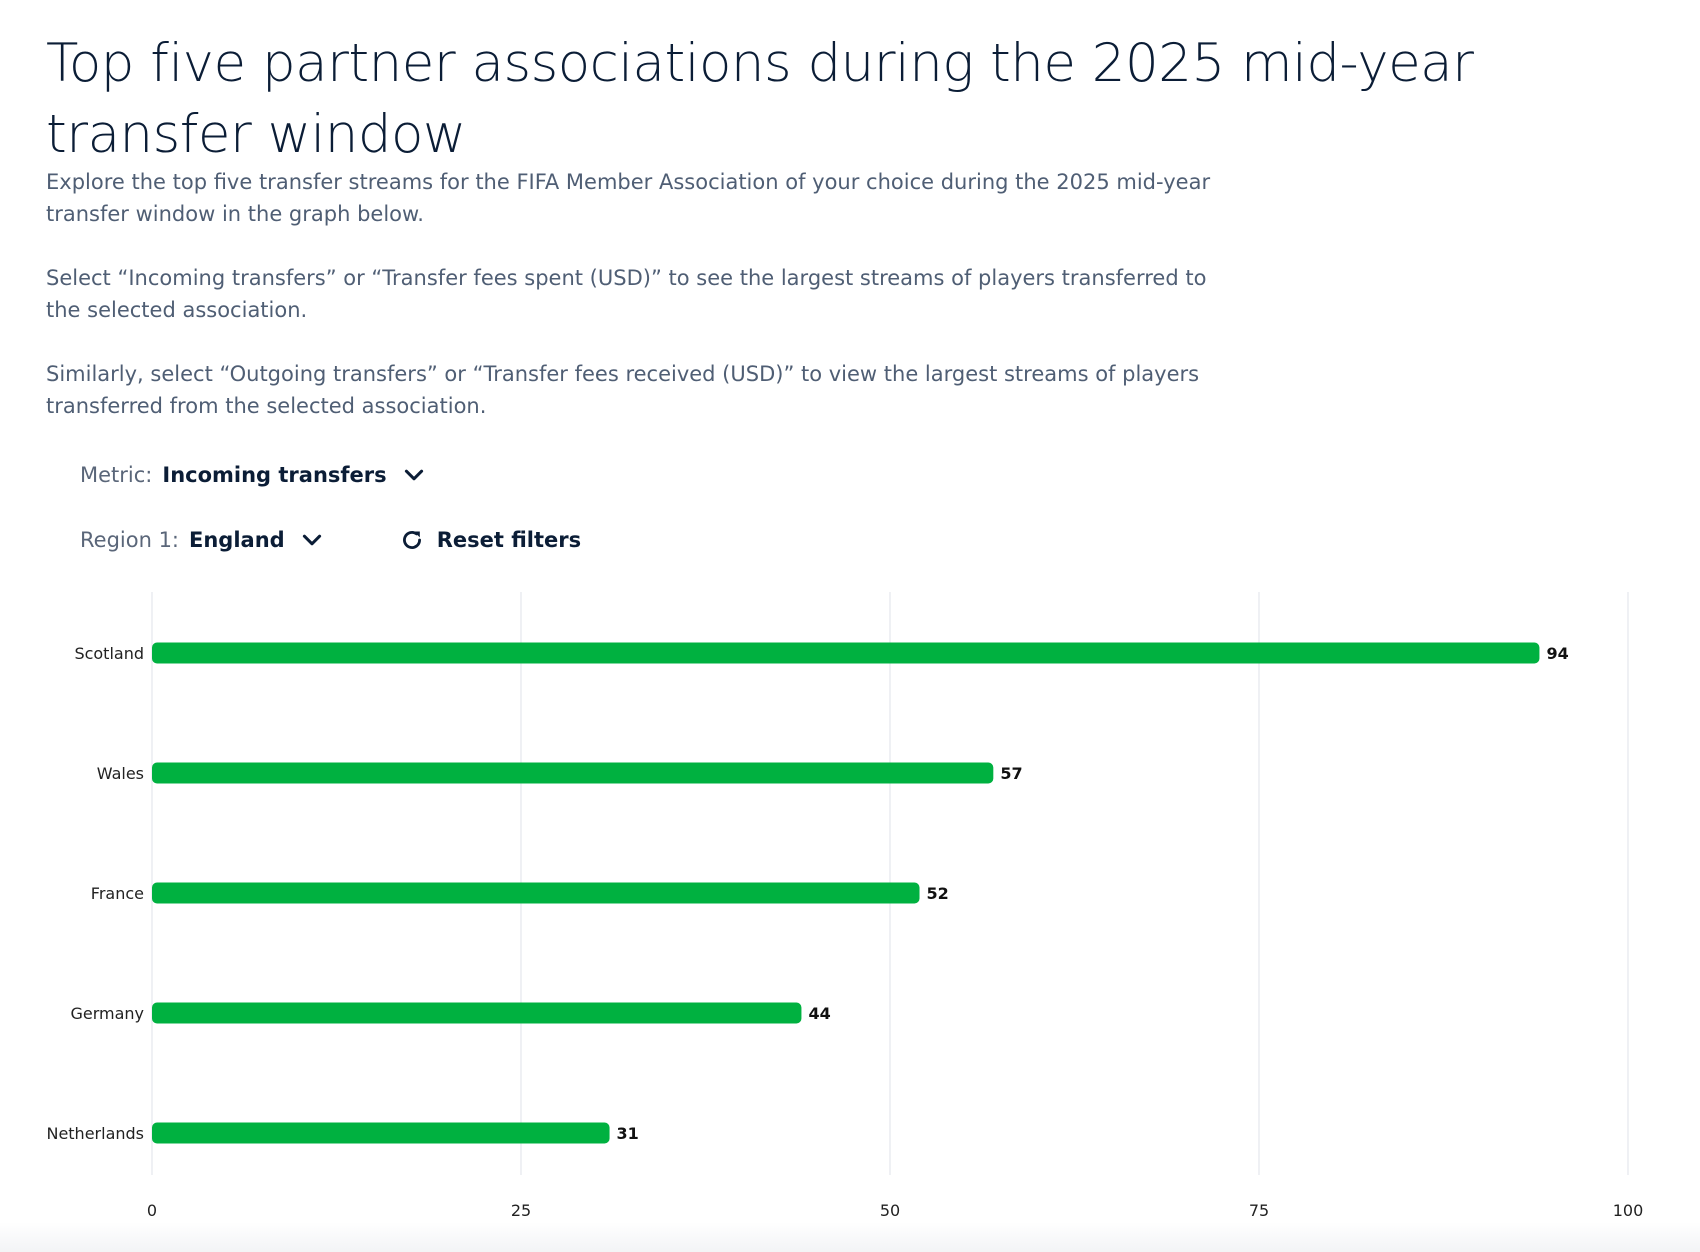  What do you see at coordinates (237, 540) in the screenshot?
I see `region-value: England` at bounding box center [237, 540].